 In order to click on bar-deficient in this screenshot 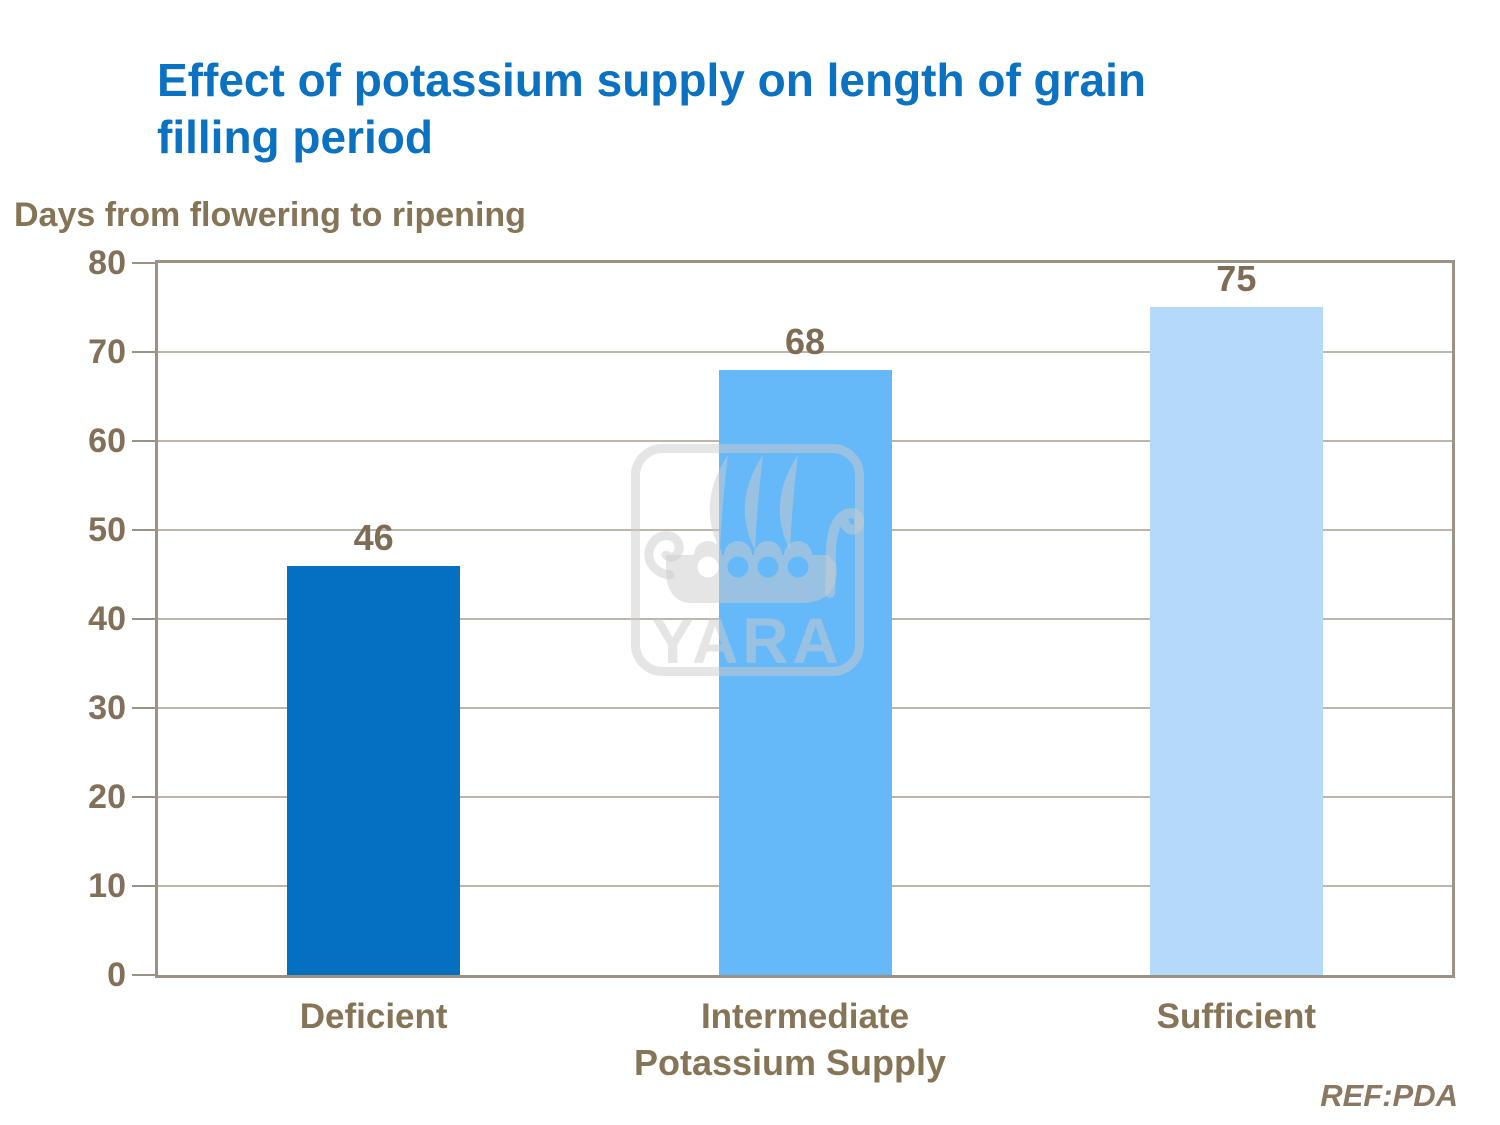, I will do `click(374, 770)`.